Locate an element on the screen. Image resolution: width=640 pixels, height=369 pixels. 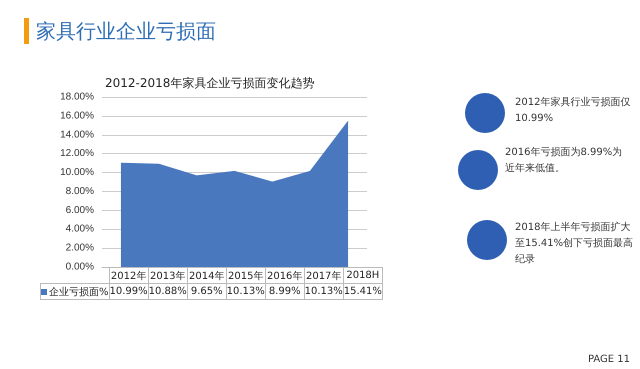
data-label: 9.65% is located at coordinates (206, 292).